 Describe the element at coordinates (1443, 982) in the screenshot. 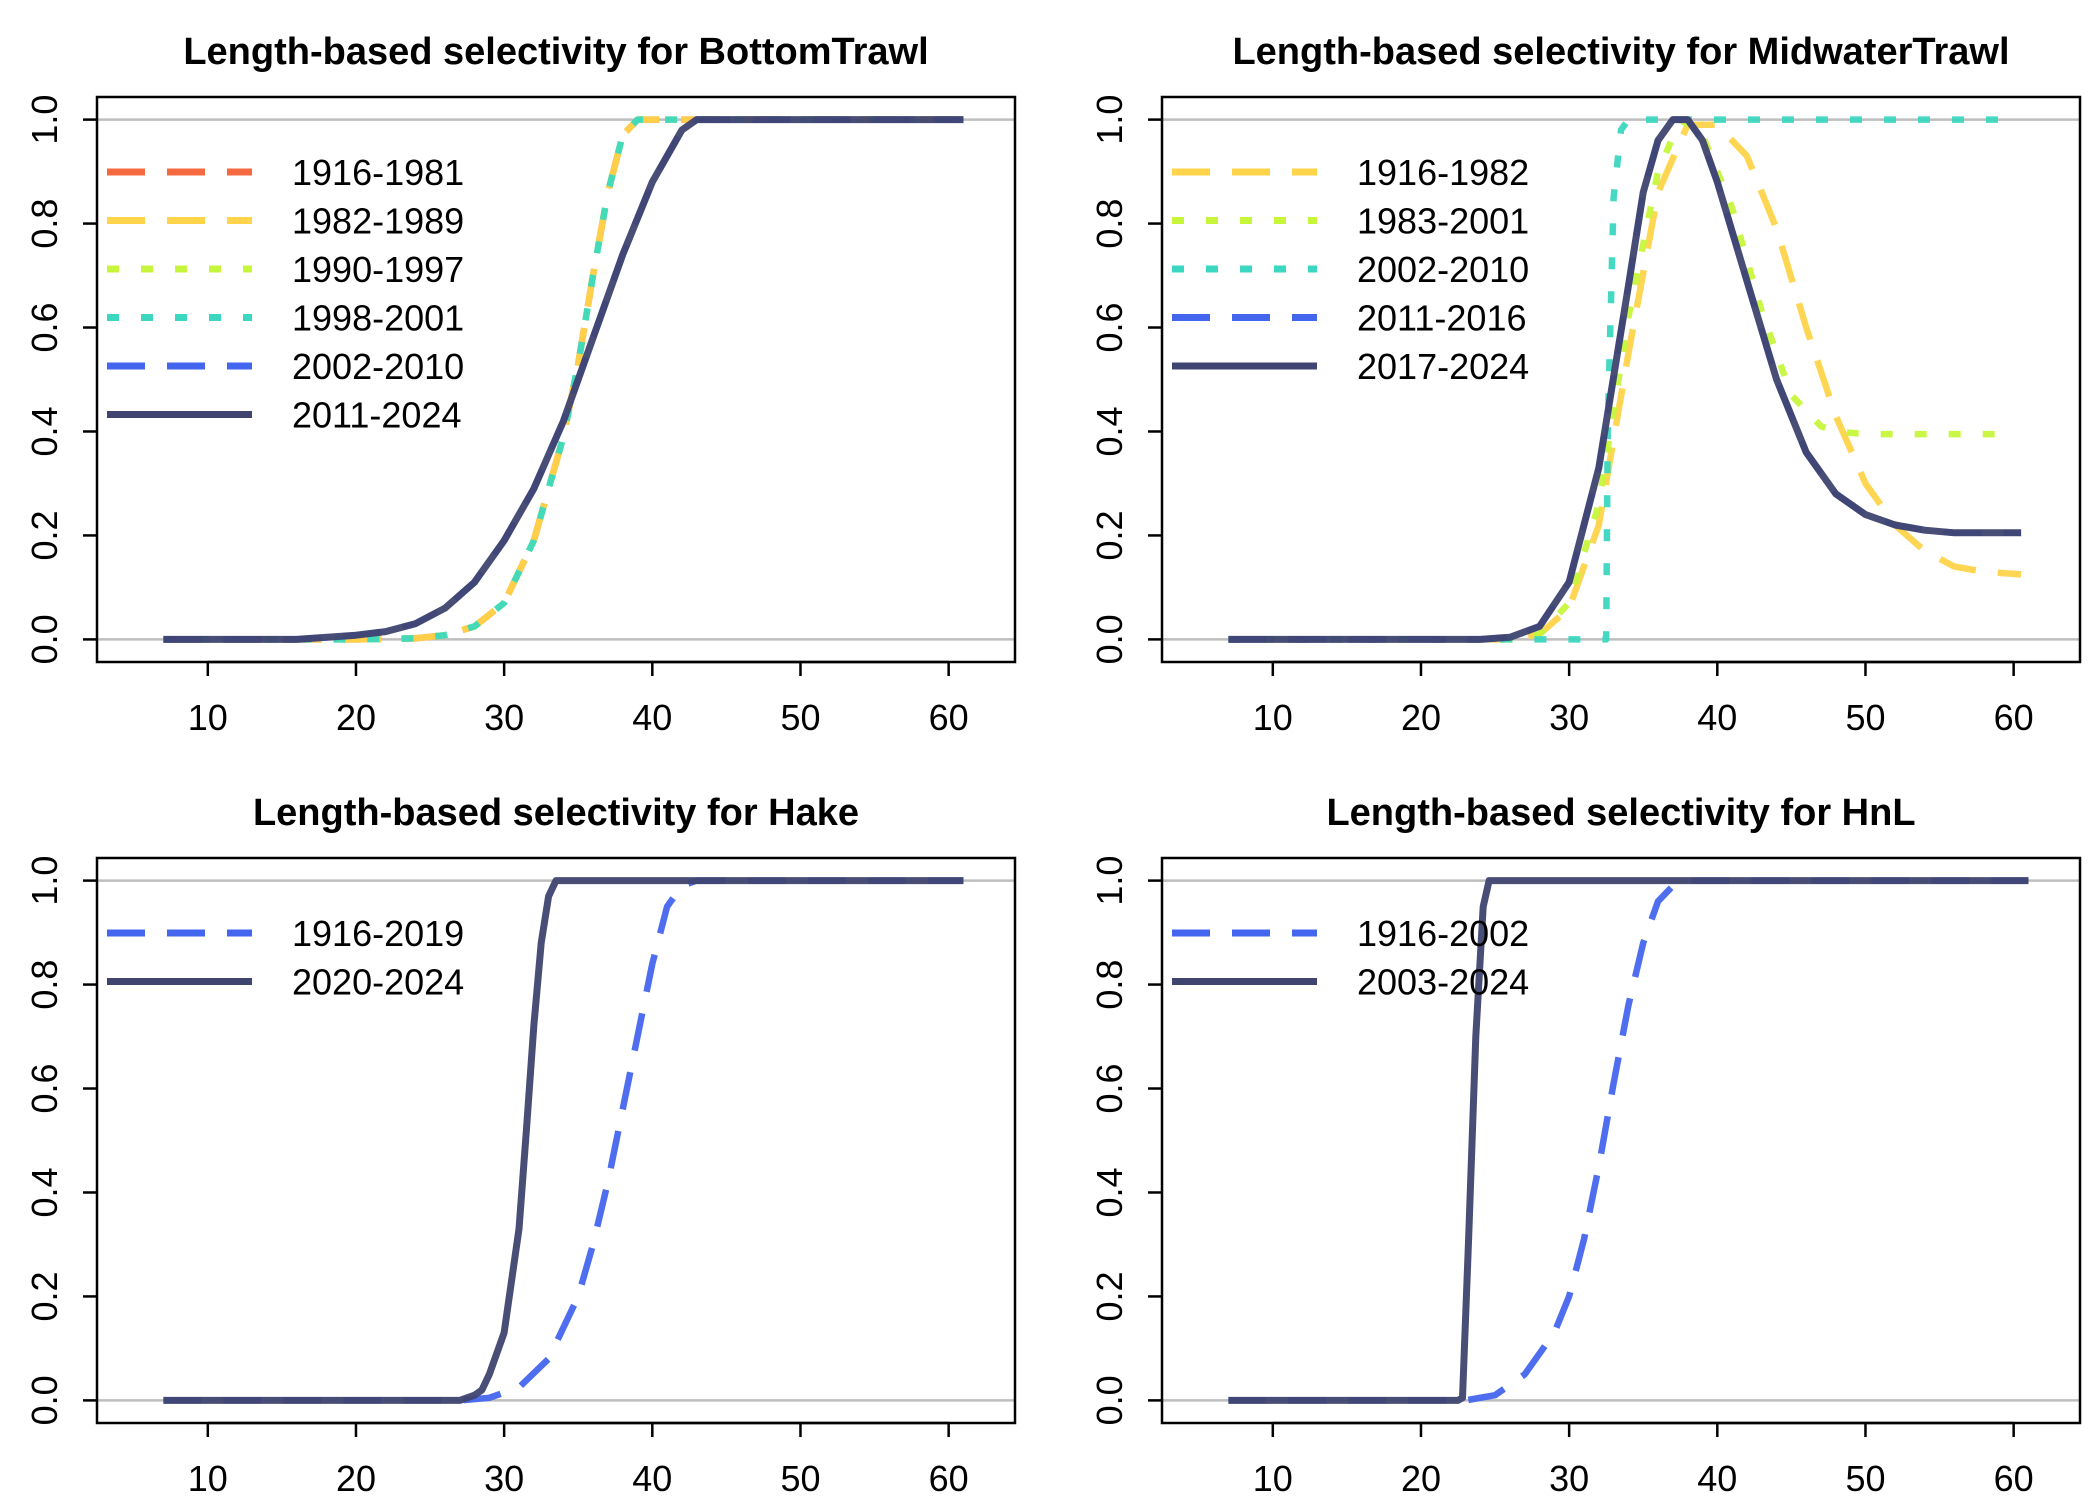

I see `legend-label: 2003-2024` at that location.